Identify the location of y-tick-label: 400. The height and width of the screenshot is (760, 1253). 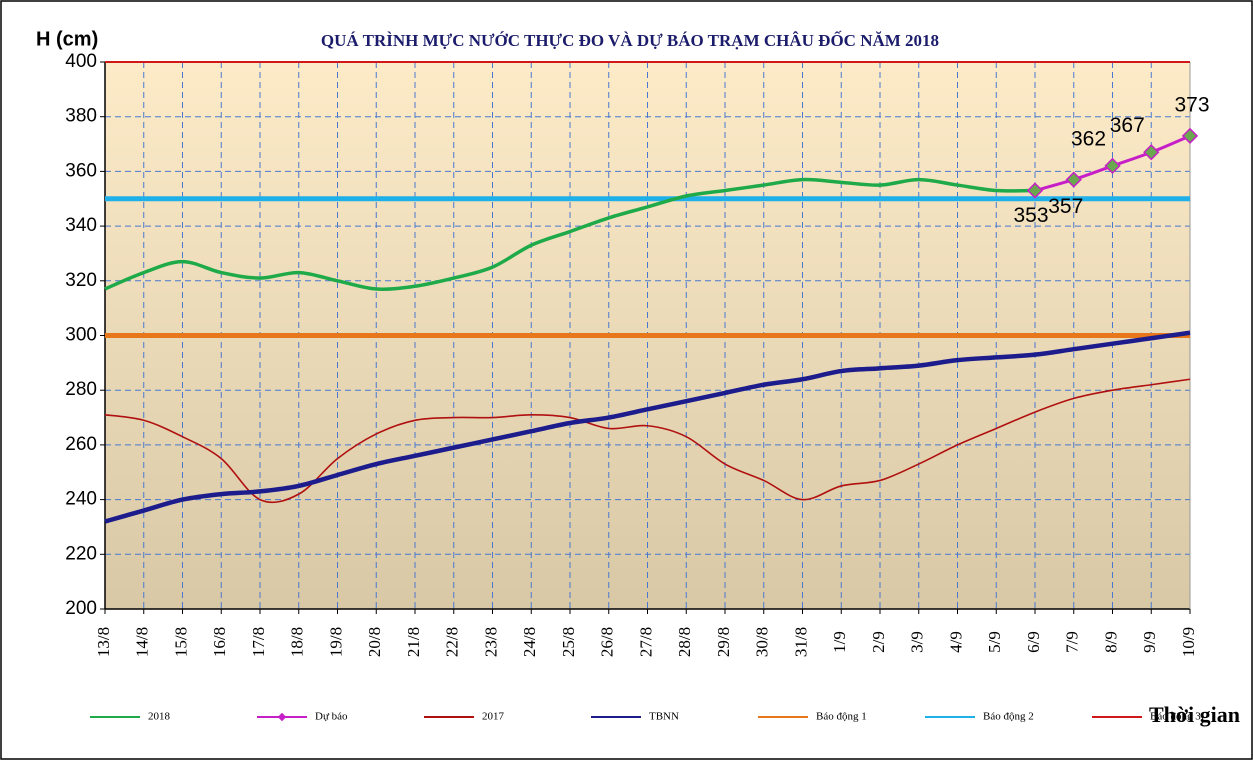
(81, 61).